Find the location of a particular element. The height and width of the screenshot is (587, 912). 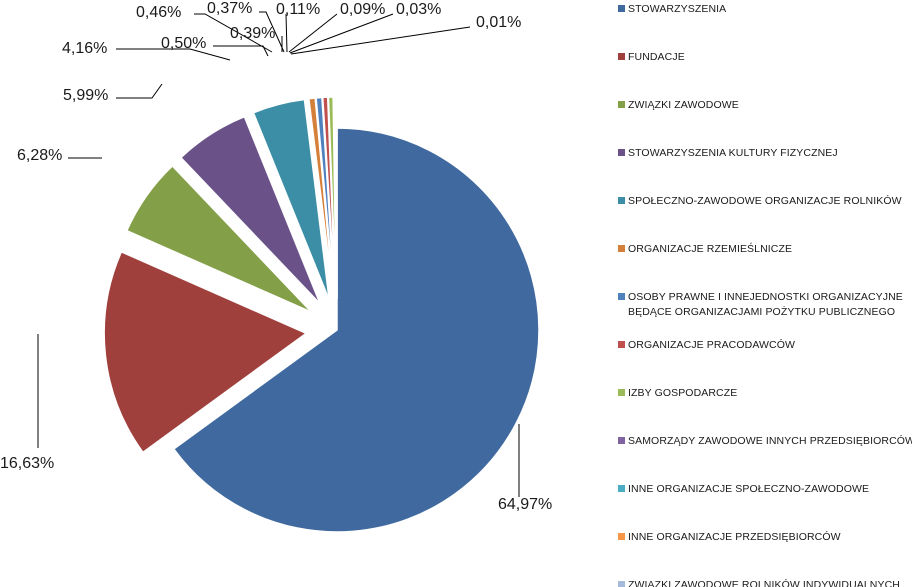

legend-label: INNE ORGANIZACJE PRZEDSIĘBIORCÓW is located at coordinates (734, 536).